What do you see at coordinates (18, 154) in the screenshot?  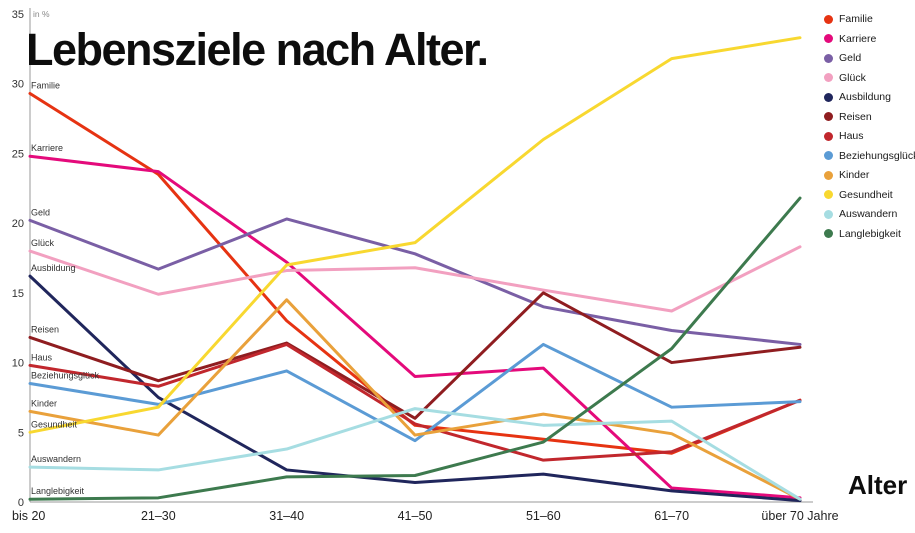 I see `y-tick-label: 25` at bounding box center [18, 154].